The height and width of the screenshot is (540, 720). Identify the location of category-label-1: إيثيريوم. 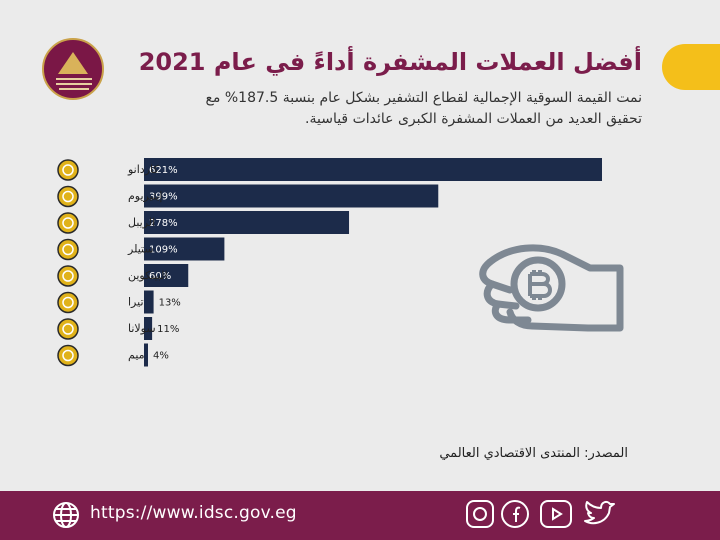
(145, 196).